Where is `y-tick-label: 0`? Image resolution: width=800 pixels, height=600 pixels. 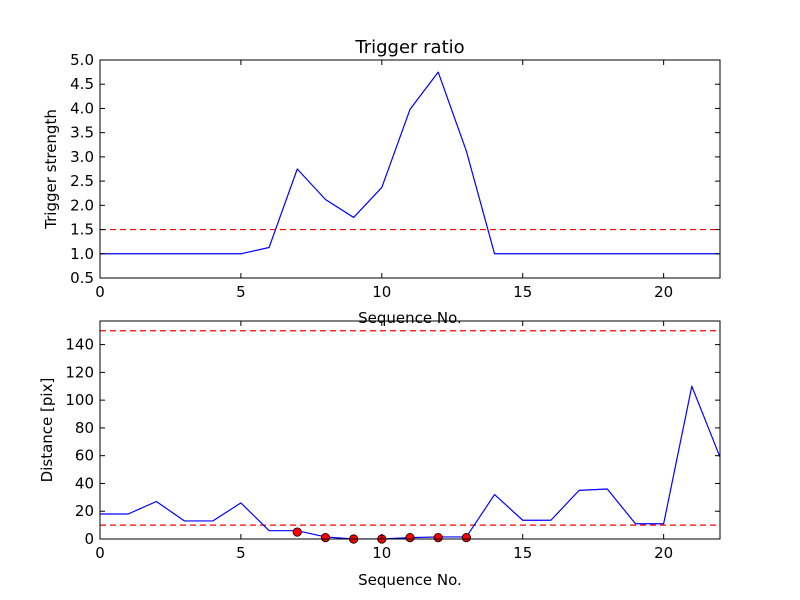 y-tick-label: 0 is located at coordinates (89, 539).